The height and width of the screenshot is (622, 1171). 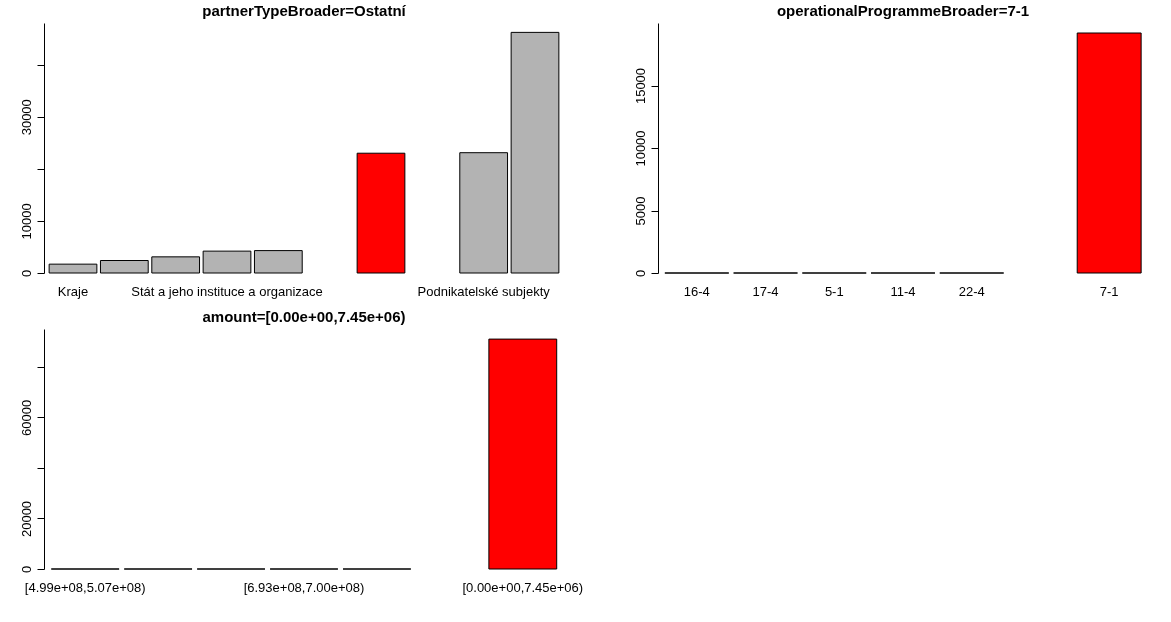 What do you see at coordinates (26, 417) in the screenshot?
I see `y-tick-label: 60000` at bounding box center [26, 417].